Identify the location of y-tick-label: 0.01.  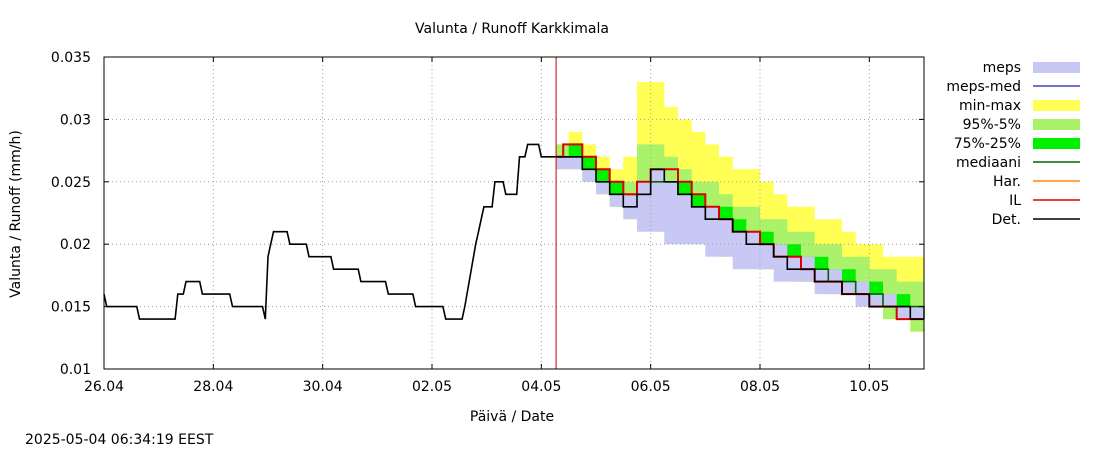
(75, 370).